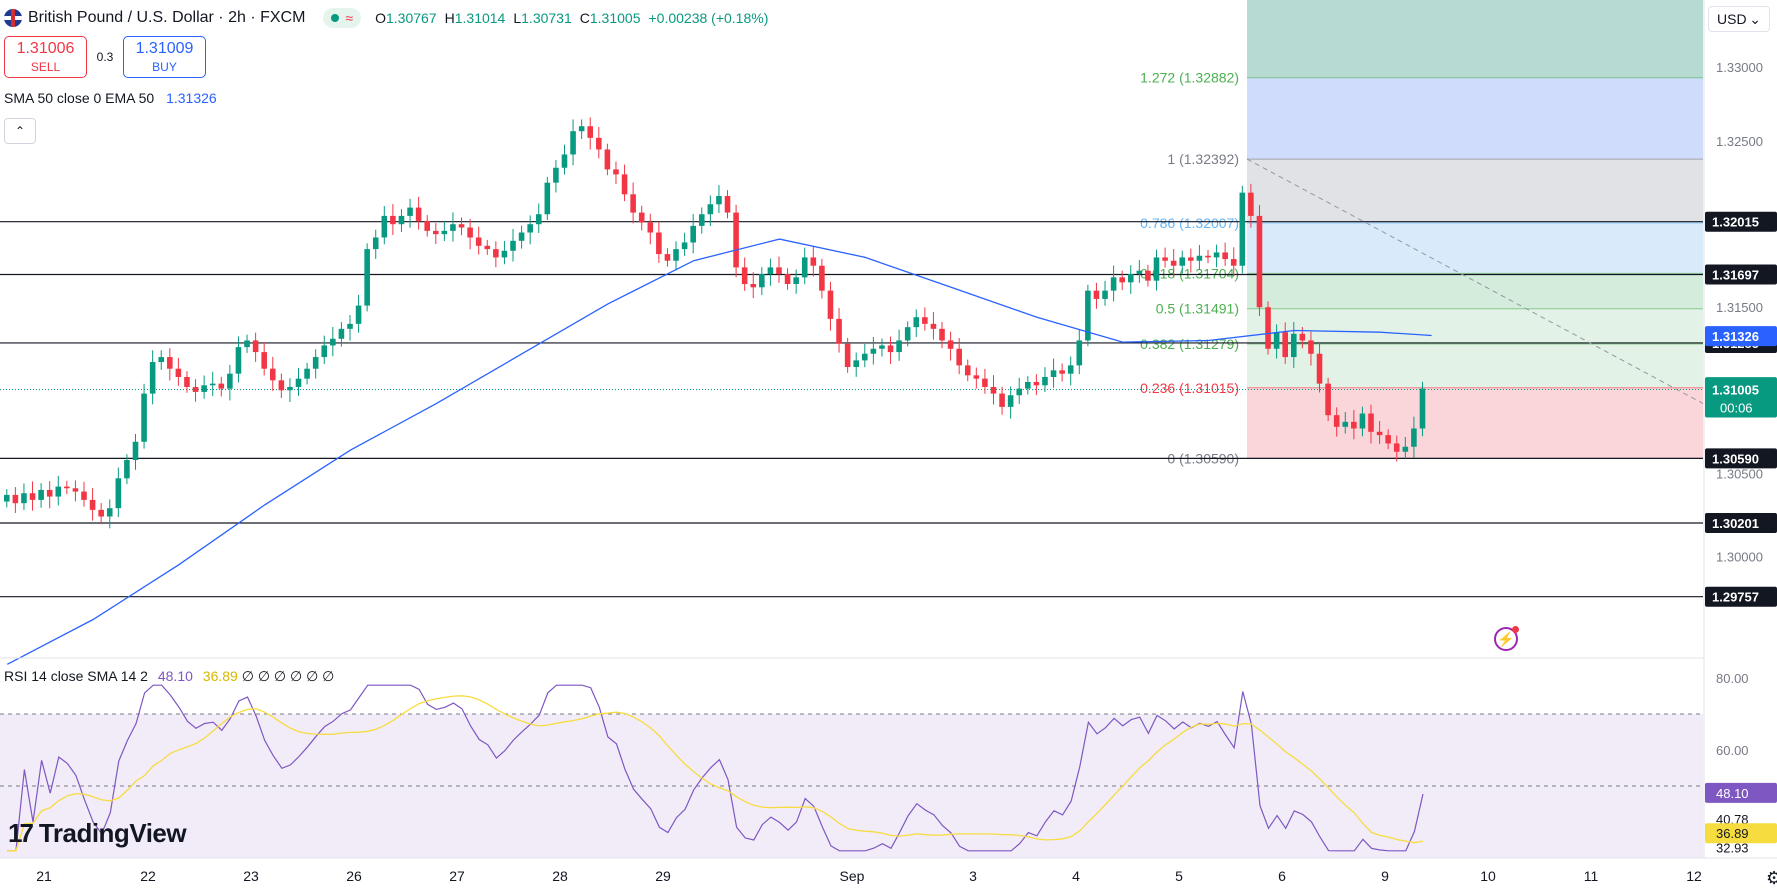 This screenshot has height=890, width=1777. What do you see at coordinates (342, 18) in the screenshot?
I see `market-status: ≈` at bounding box center [342, 18].